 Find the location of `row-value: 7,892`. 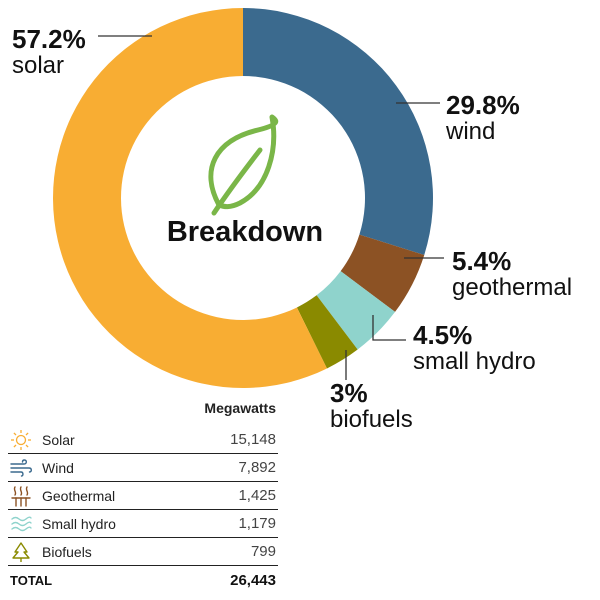

row-value: 7,892 is located at coordinates (257, 467).